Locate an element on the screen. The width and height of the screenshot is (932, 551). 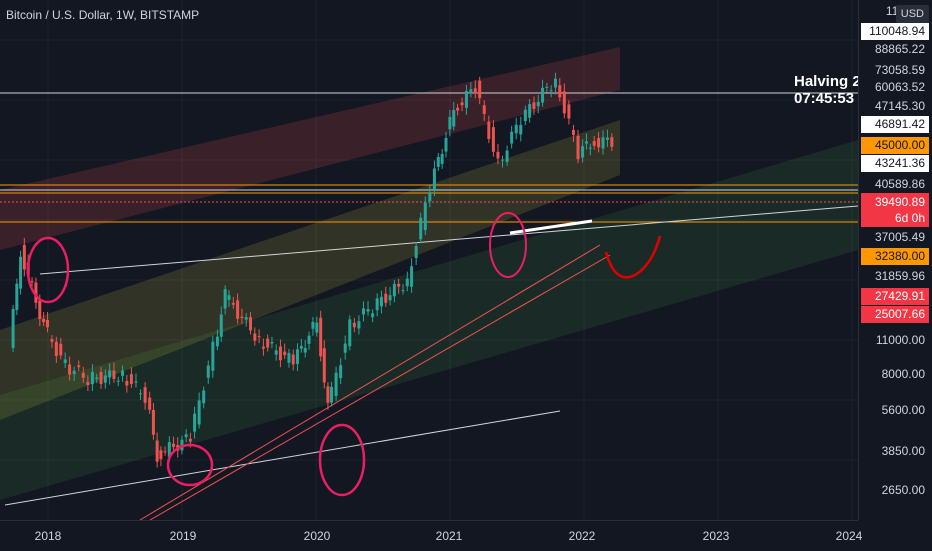
price-axis-label: 46891.42 is located at coordinates (895, 124).